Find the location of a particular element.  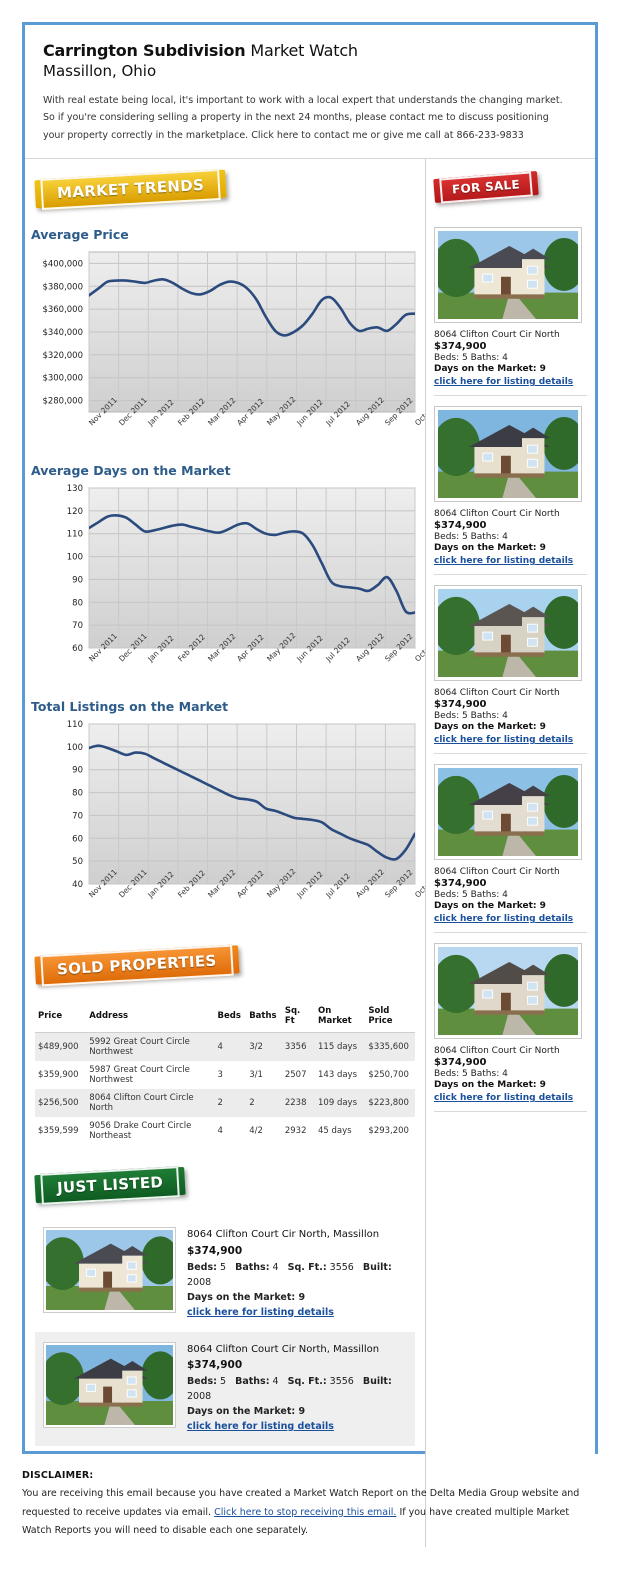

page-title: Carrington Subdivision Market Watch is located at coordinates (310, 51).